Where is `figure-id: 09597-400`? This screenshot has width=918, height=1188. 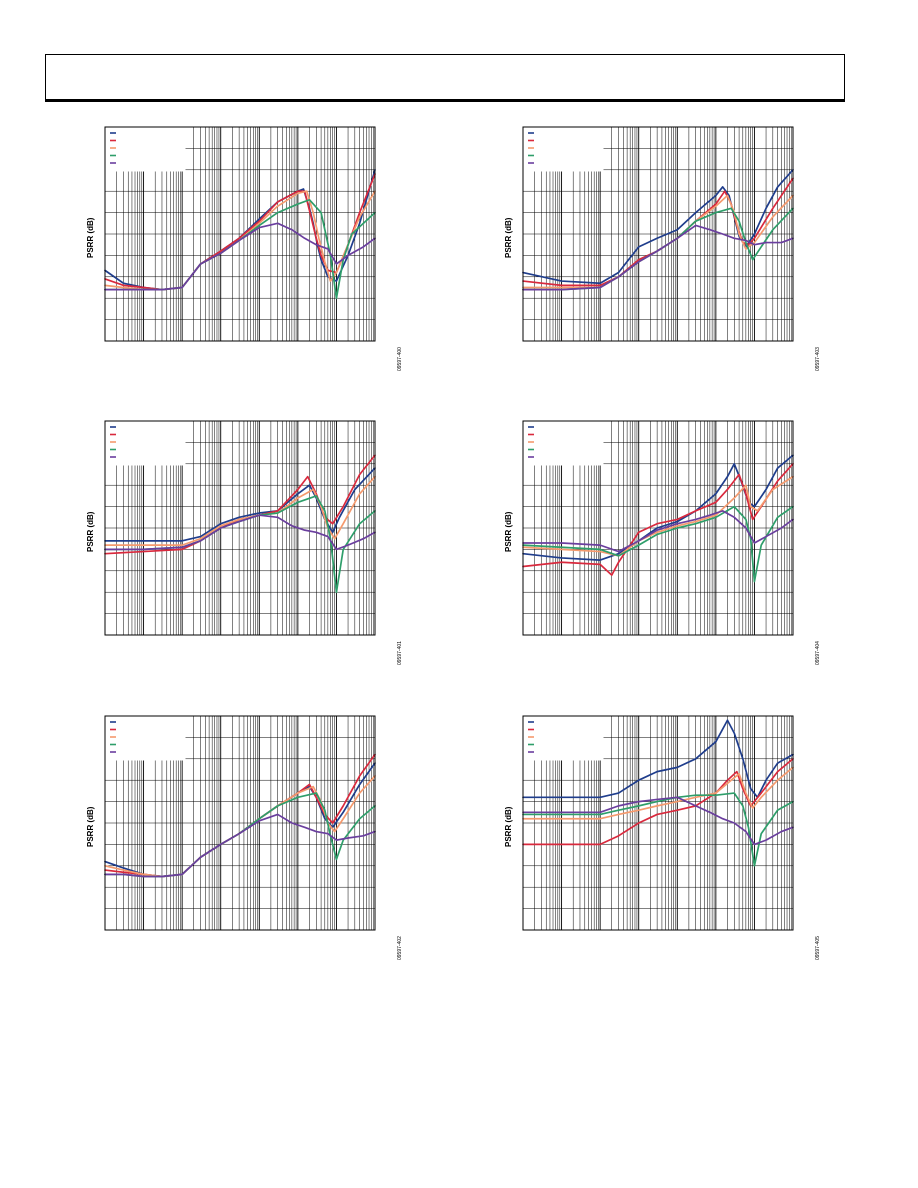
figure-id: 09597-400 is located at coordinates (400, 359).